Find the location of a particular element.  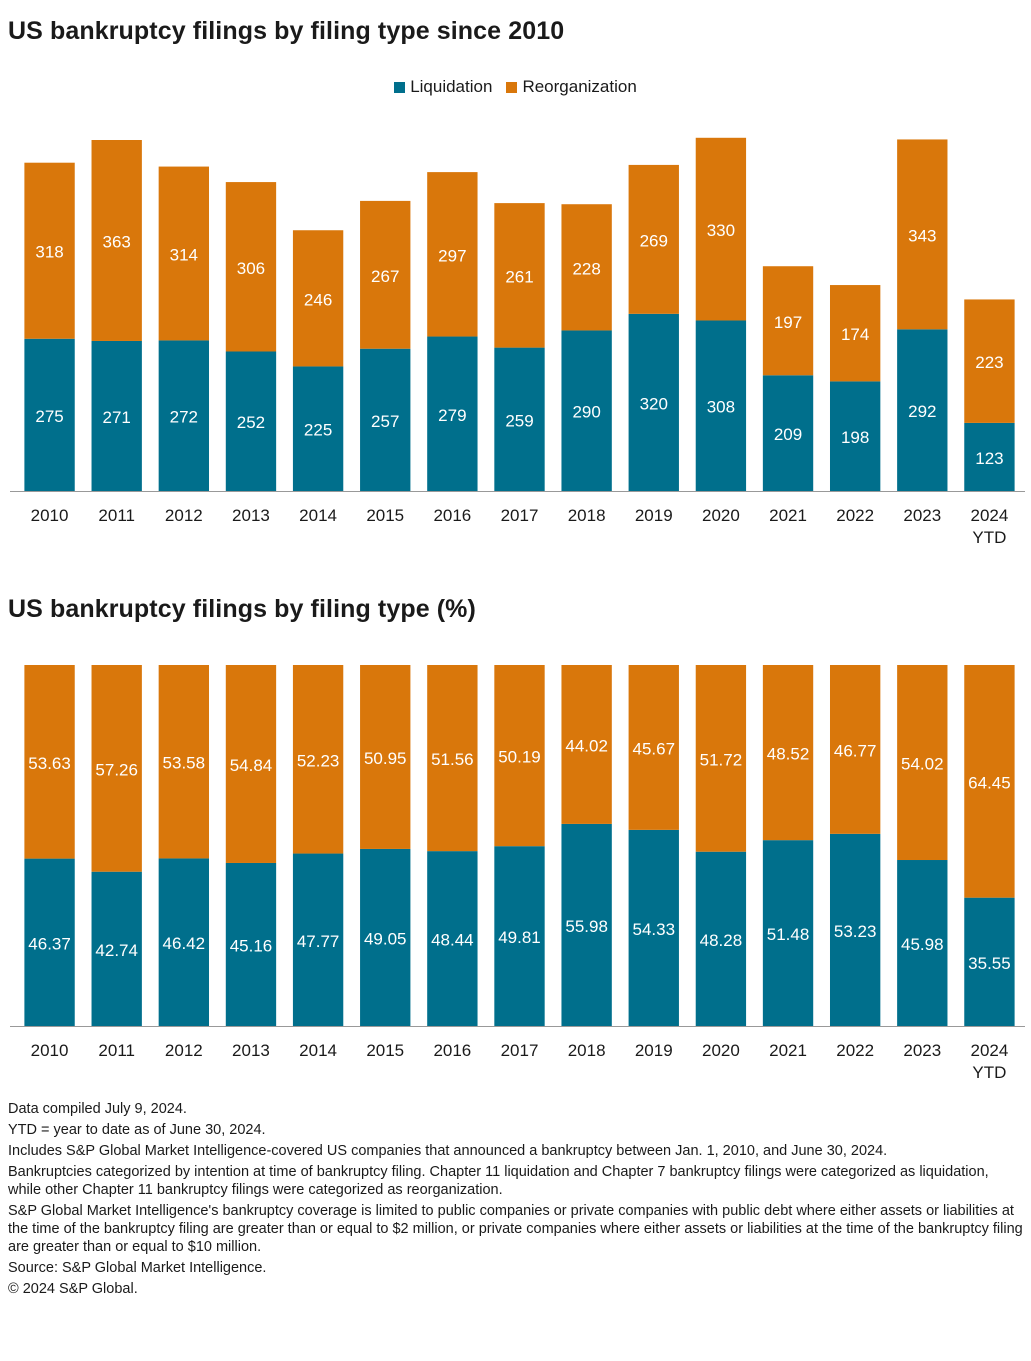

data-label-liquidation: 308 is located at coordinates (721, 407).